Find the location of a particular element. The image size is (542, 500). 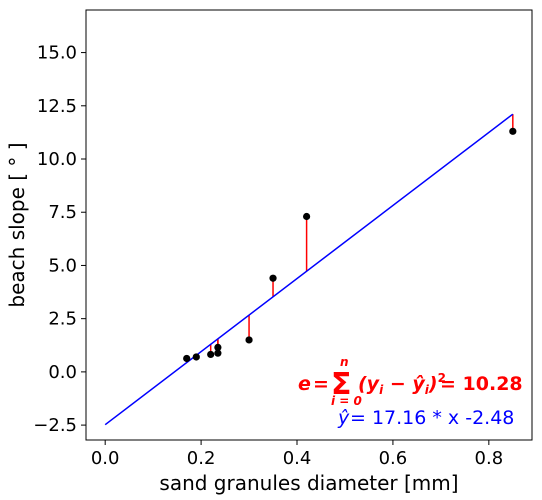

y-tick-label: 15.0 is located at coordinates (57, 53).